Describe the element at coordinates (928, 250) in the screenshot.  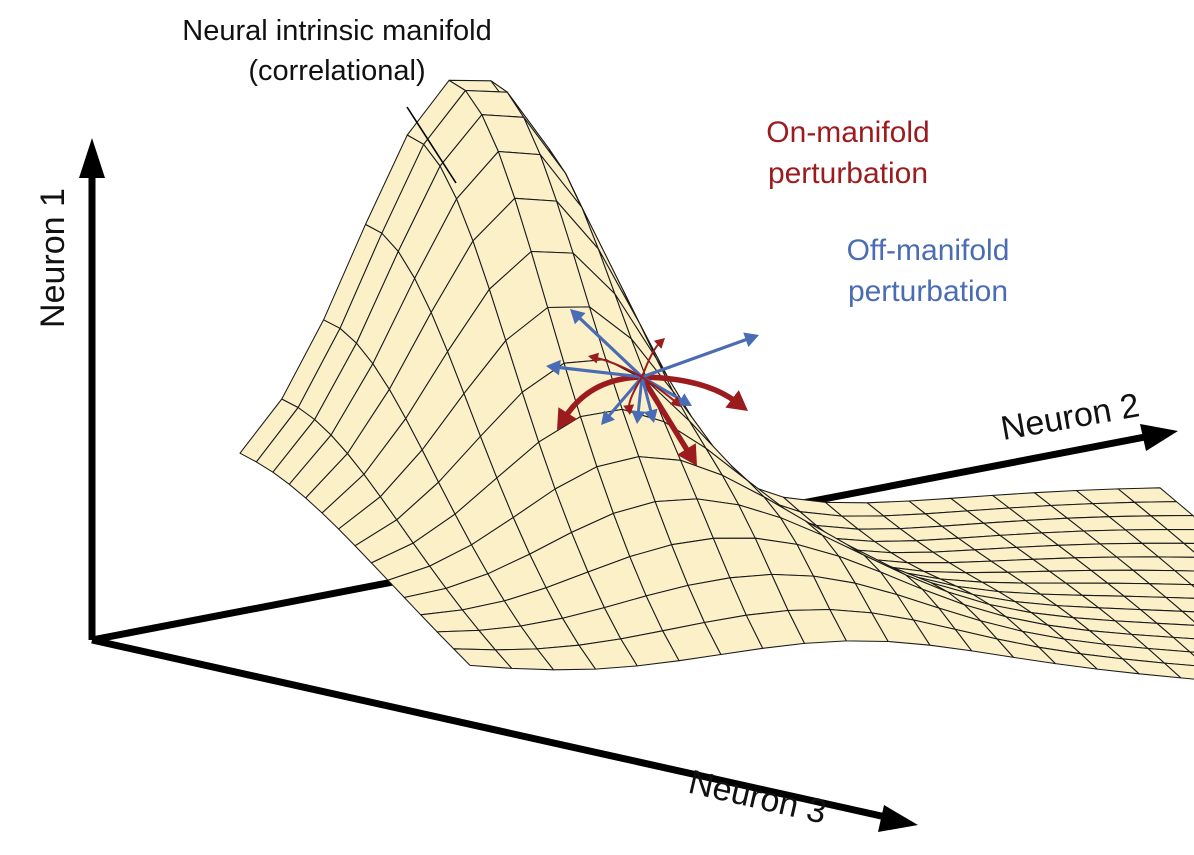
I see `off-manifold-label-line1: Off-manifold` at that location.